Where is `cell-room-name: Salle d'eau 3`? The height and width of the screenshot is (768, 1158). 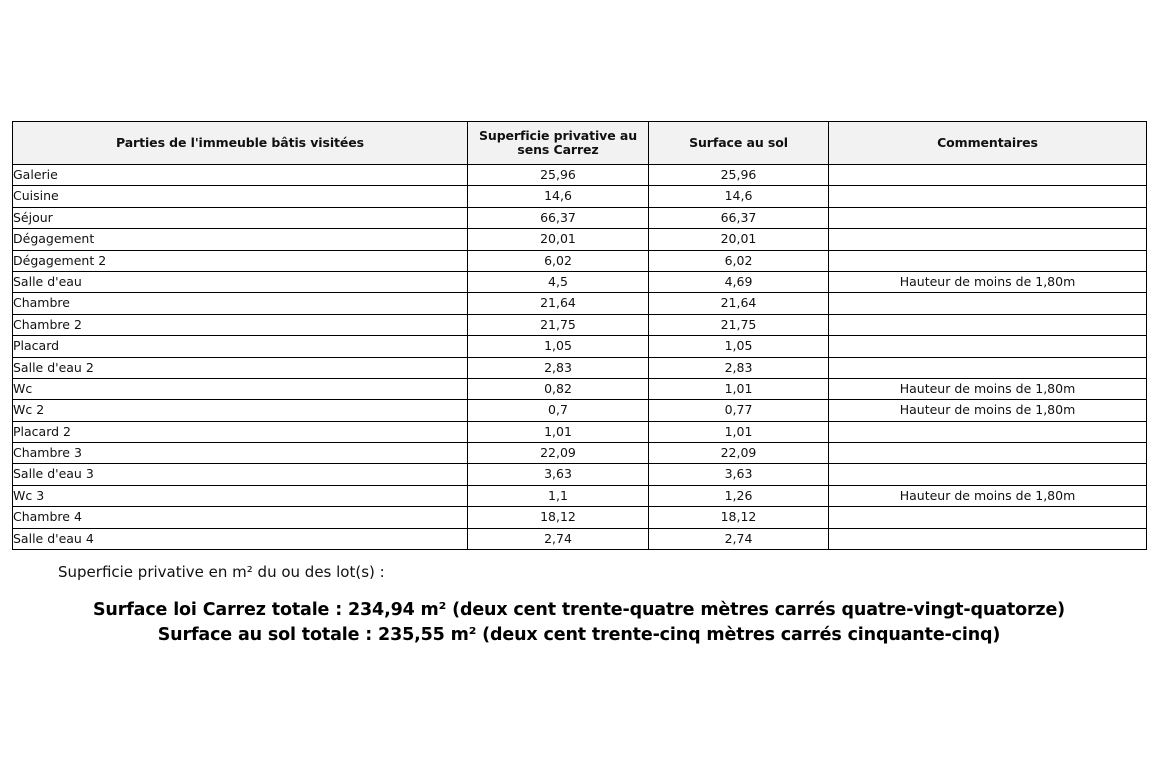 cell-room-name: Salle d'eau 3 is located at coordinates (240, 474).